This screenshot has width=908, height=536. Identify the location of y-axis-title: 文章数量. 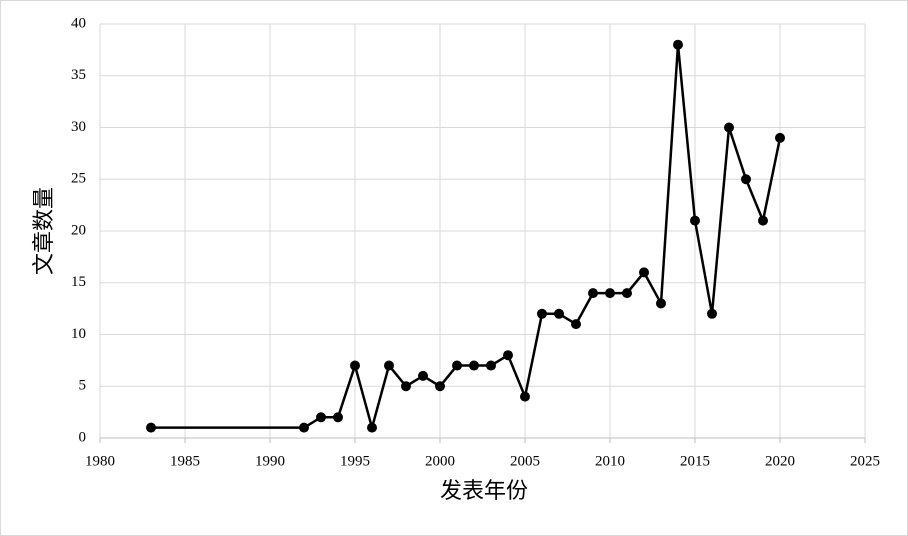
(43, 231).